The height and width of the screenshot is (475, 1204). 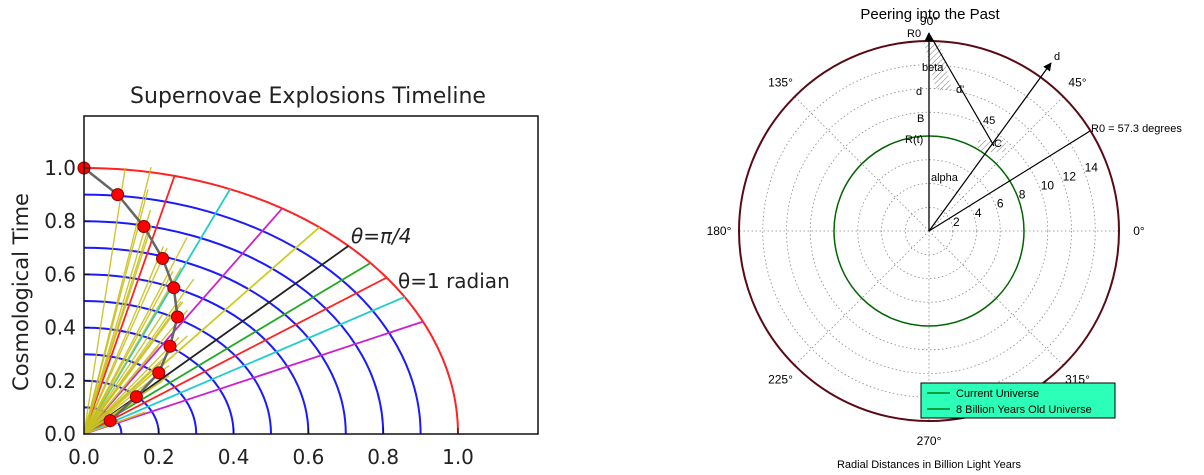 I want to click on label-45: 45, so click(x=989, y=121).